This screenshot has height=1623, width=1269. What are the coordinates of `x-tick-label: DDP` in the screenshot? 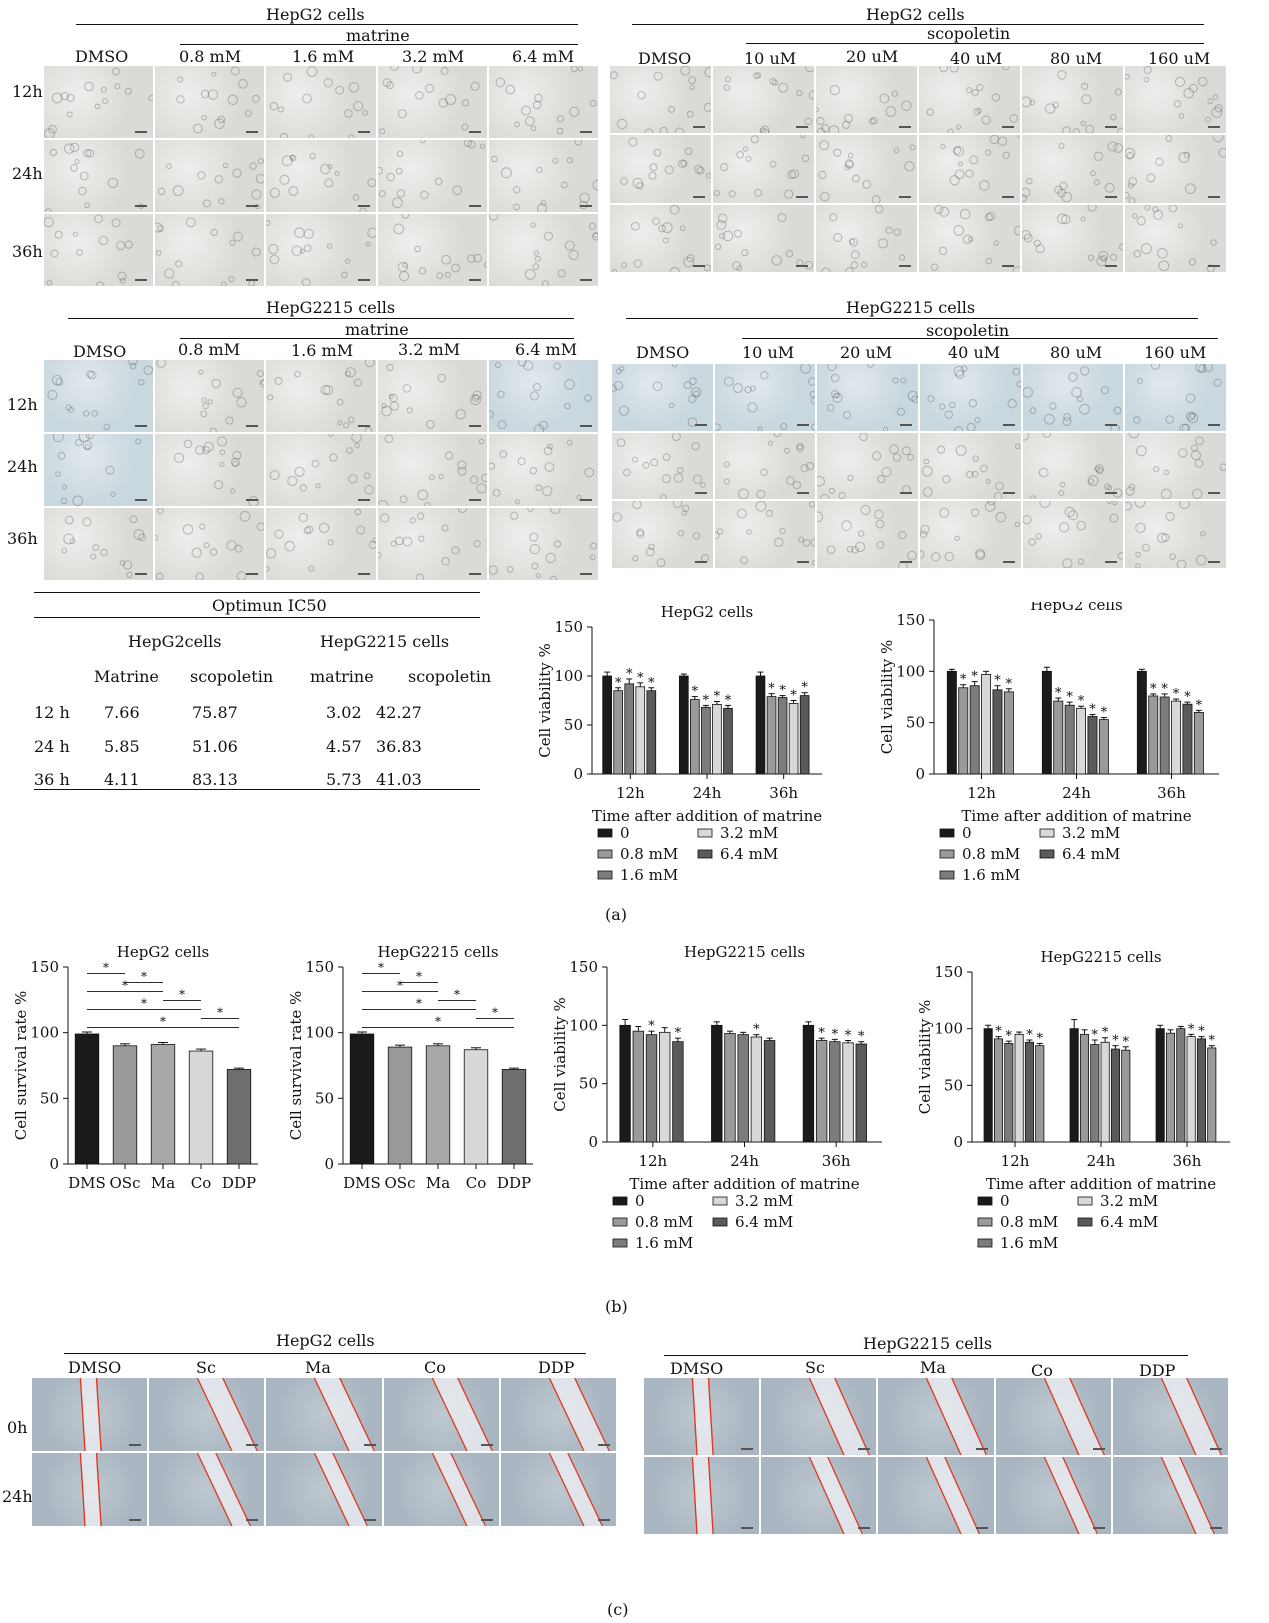 It's located at (514, 1183).